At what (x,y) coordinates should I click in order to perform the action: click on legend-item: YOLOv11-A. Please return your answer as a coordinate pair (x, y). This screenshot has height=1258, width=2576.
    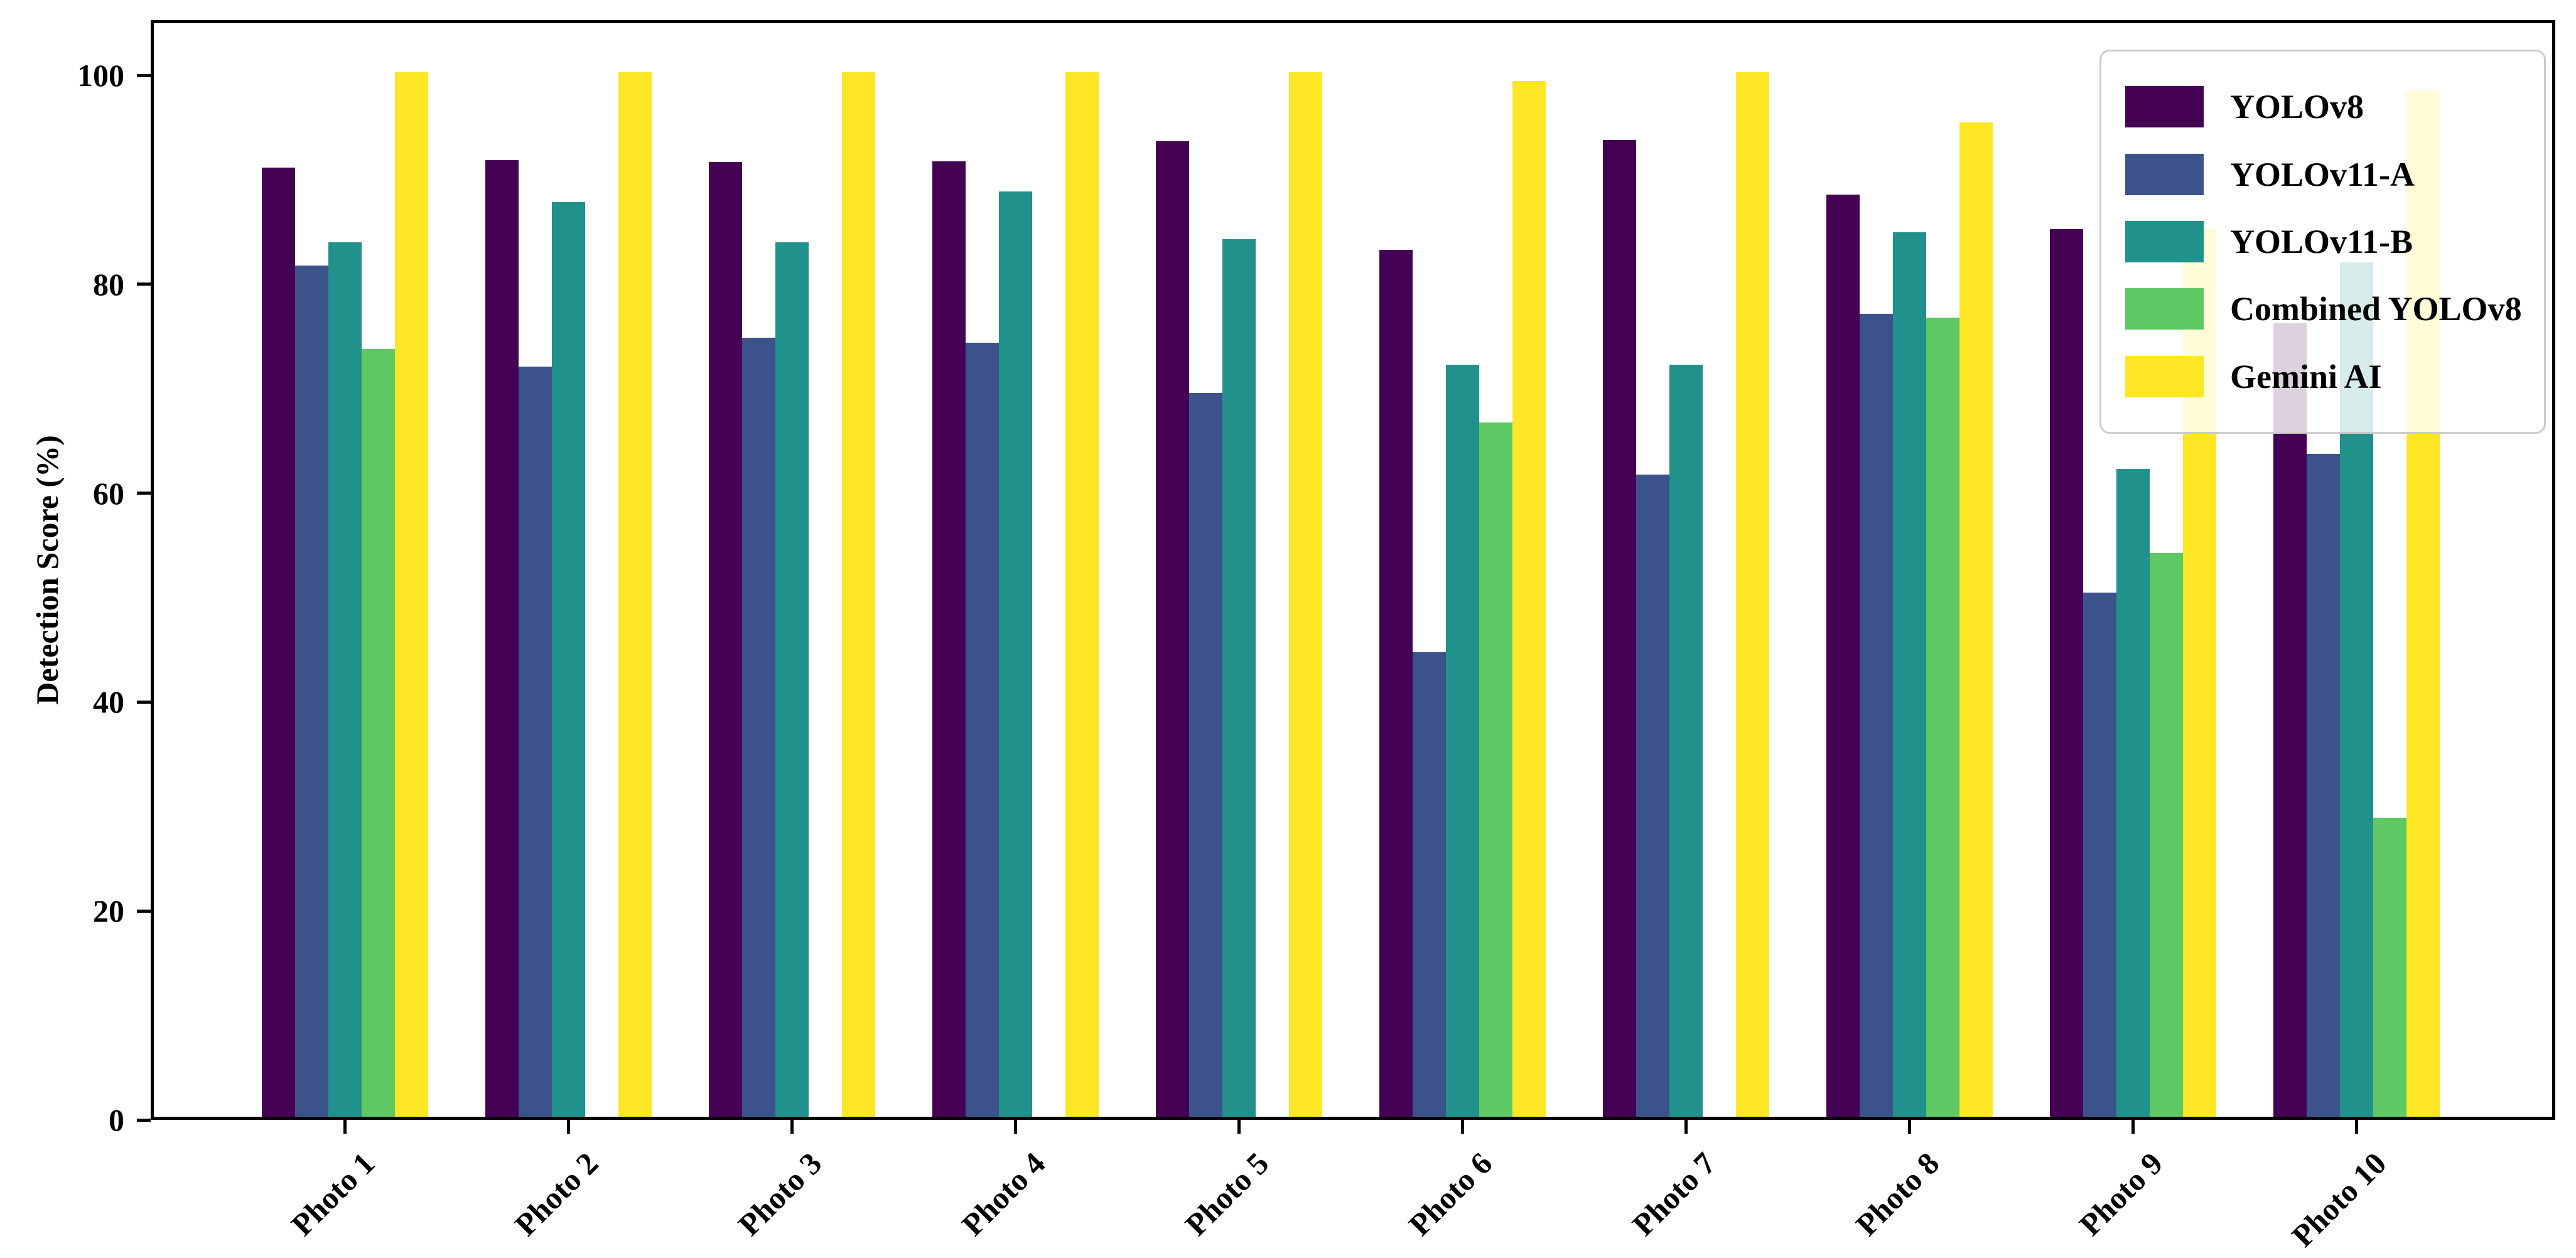
    Looking at the image, I should click on (2322, 174).